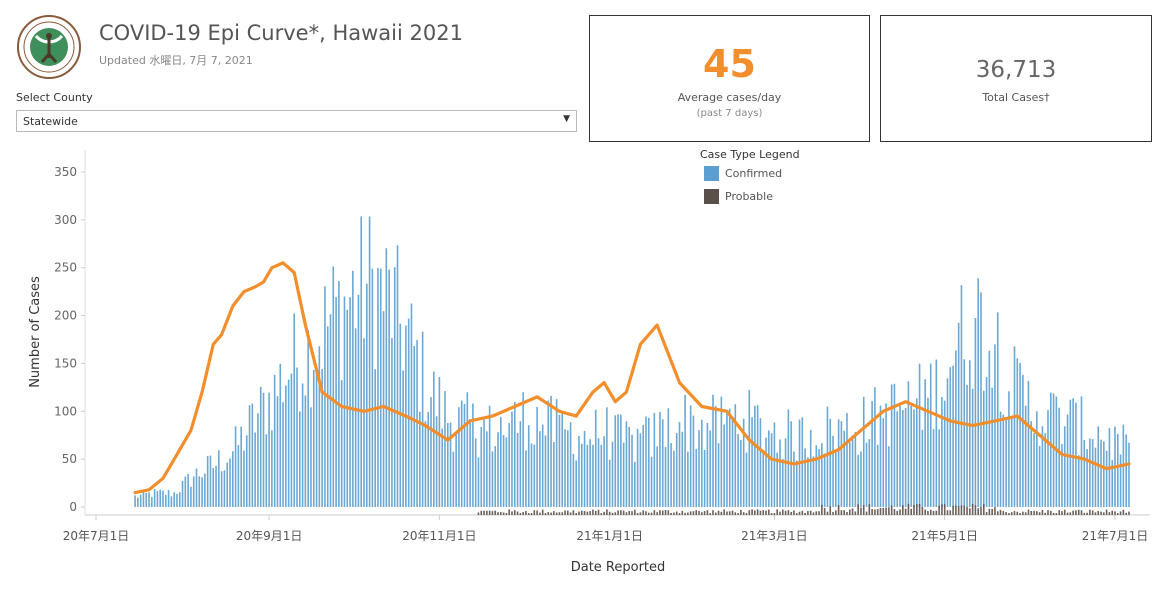 The width and height of the screenshot is (1163, 593). What do you see at coordinates (729, 78) in the screenshot?
I see `average-cases-card: 45 Average cases/day (past 7 days)` at bounding box center [729, 78].